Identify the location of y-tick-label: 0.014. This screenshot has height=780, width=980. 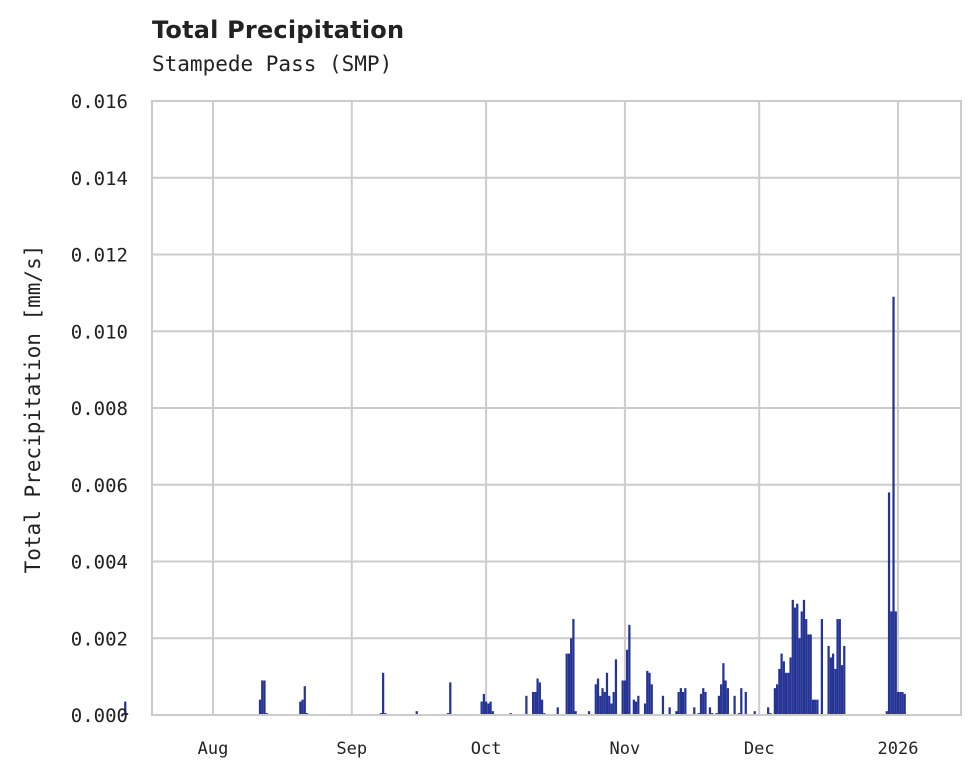
(99, 179).